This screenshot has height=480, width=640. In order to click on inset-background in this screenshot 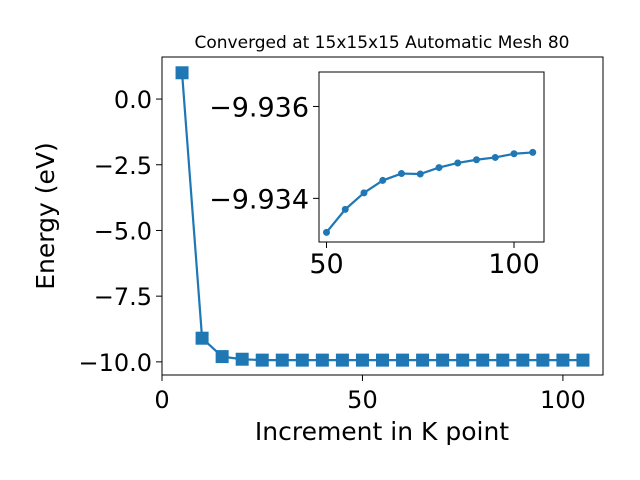, I will do `click(431, 157)`.